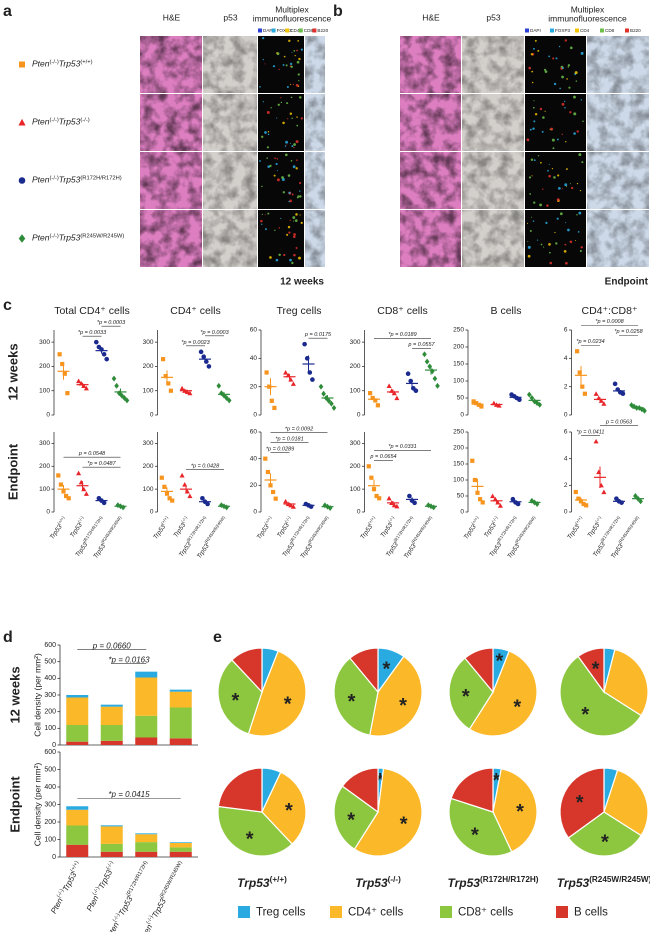 Image resolution: width=650 pixels, height=932 pixels. Describe the element at coordinates (295, 30) in the screenshot. I see `channel-name: CD4` at that location.